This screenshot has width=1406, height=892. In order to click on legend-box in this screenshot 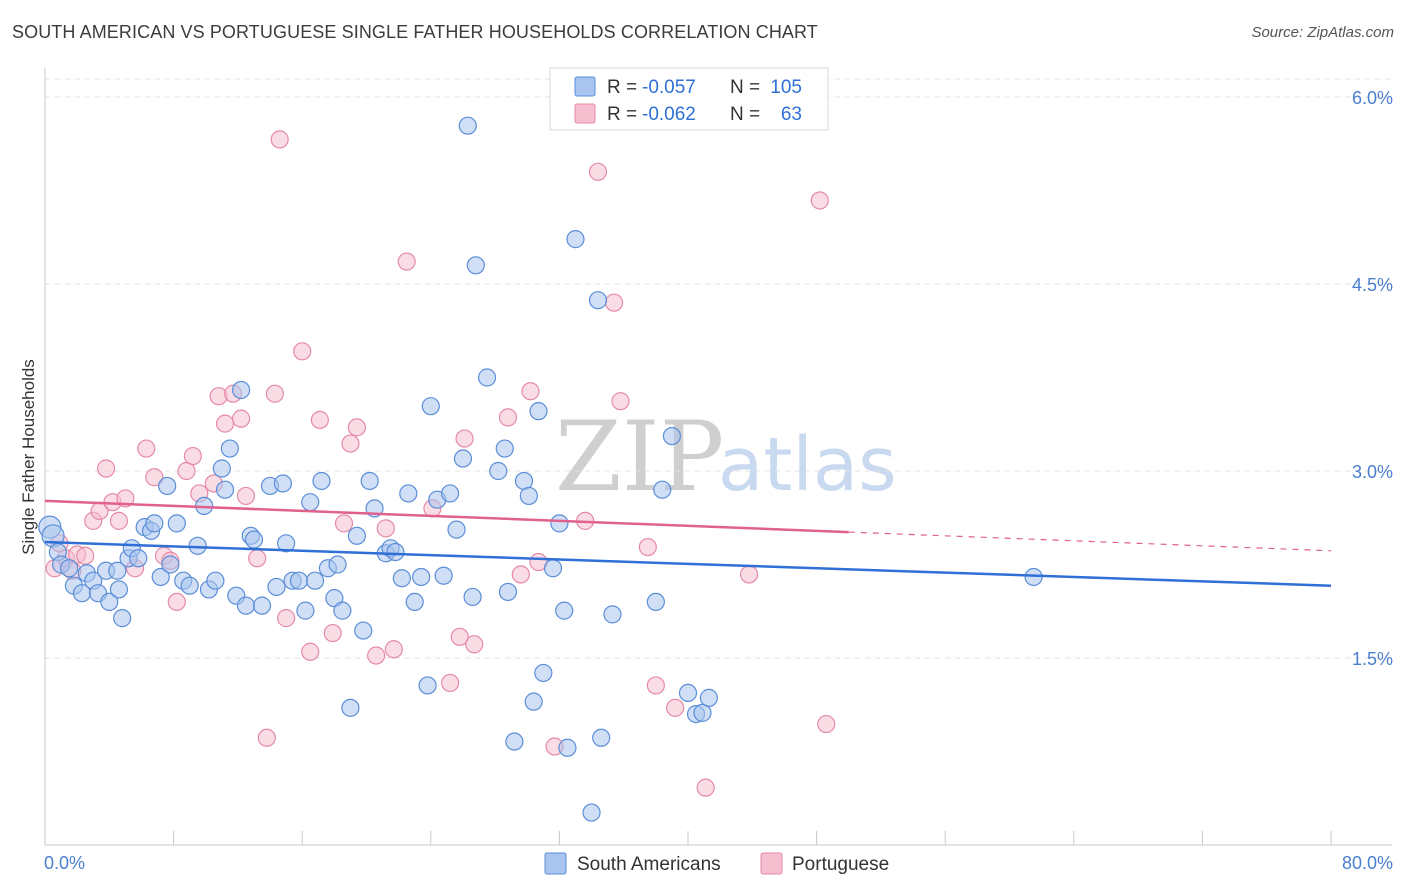, I will do `click(689, 99)`.